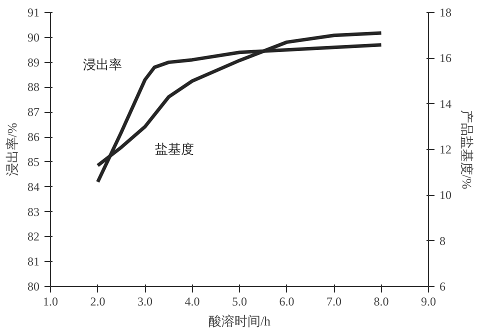 The image size is (480, 333). What do you see at coordinates (446, 195) in the screenshot?
I see `y2-tick-label: 10` at bounding box center [446, 195].